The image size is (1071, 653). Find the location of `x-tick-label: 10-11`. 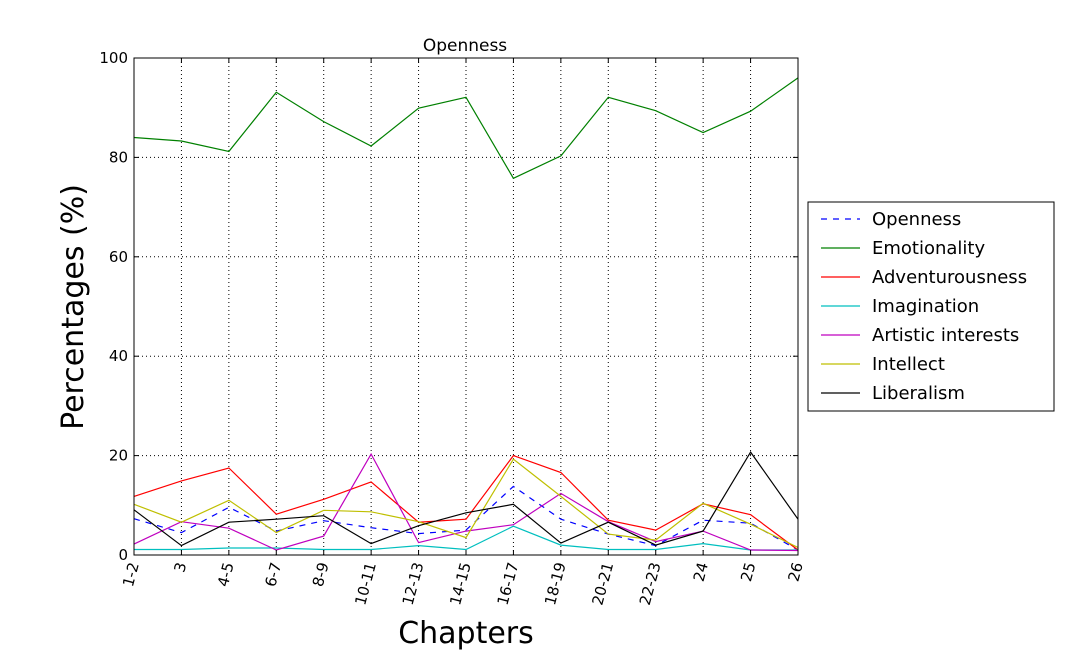

x-tick-label: 10-11 is located at coordinates (365, 583).